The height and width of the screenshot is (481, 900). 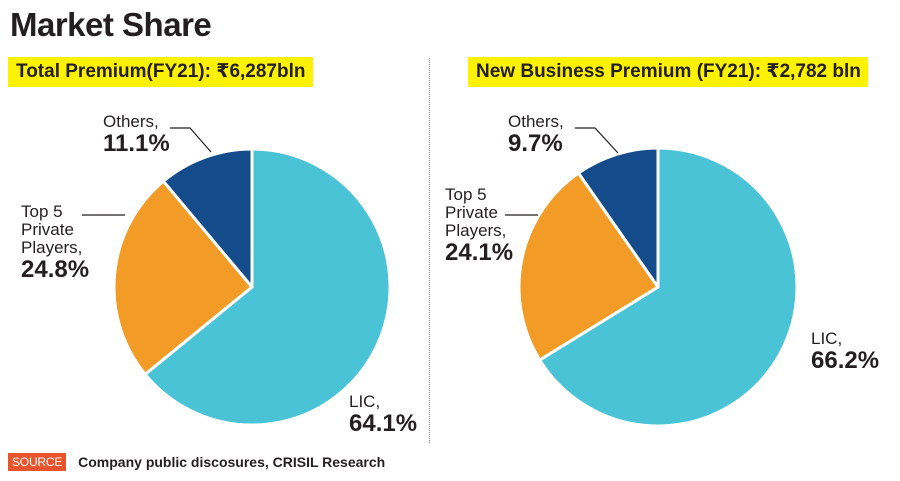 I want to click on left-label-top5: Top 5 Private Players, 24.8%, so click(x=55, y=243).